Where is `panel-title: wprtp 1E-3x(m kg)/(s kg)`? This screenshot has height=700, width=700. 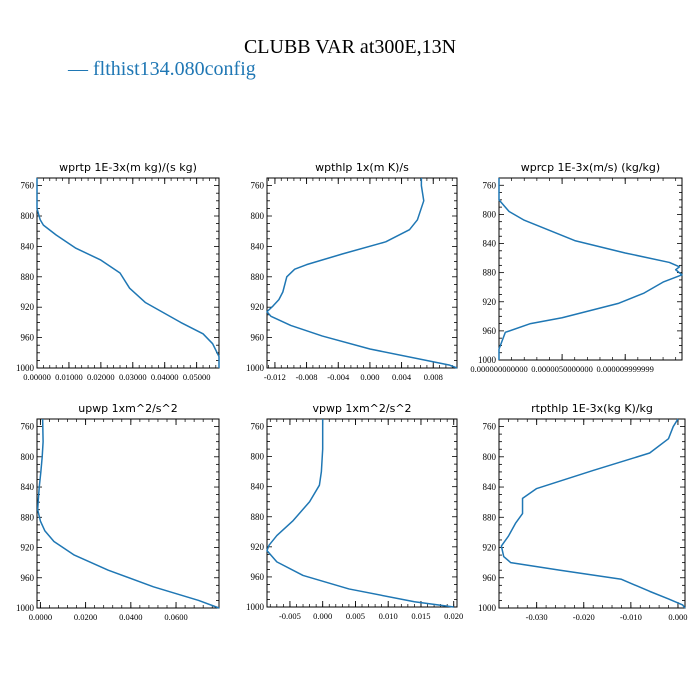
panel-title: wprtp 1E-3x(m kg)/(s kg) is located at coordinates (128, 167).